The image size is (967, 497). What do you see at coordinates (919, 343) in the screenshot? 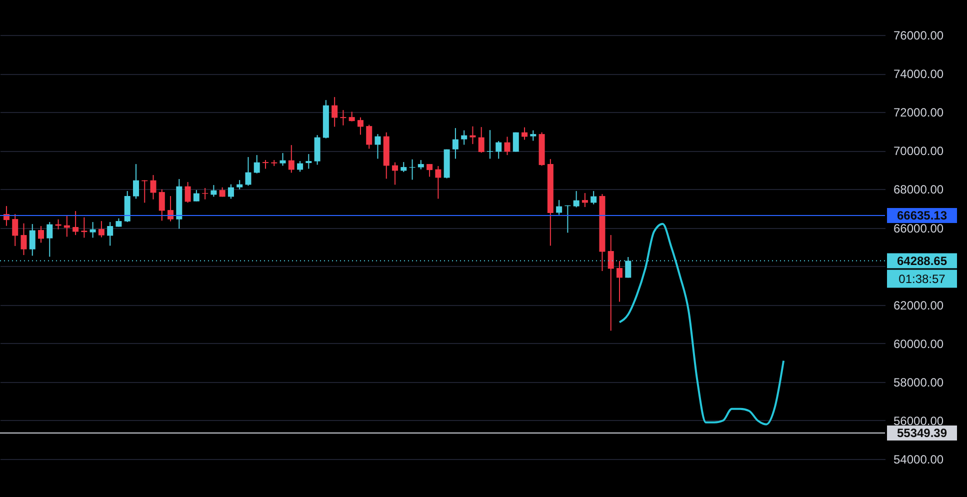
I see `y-tick-label: 60000.00` at bounding box center [919, 343].